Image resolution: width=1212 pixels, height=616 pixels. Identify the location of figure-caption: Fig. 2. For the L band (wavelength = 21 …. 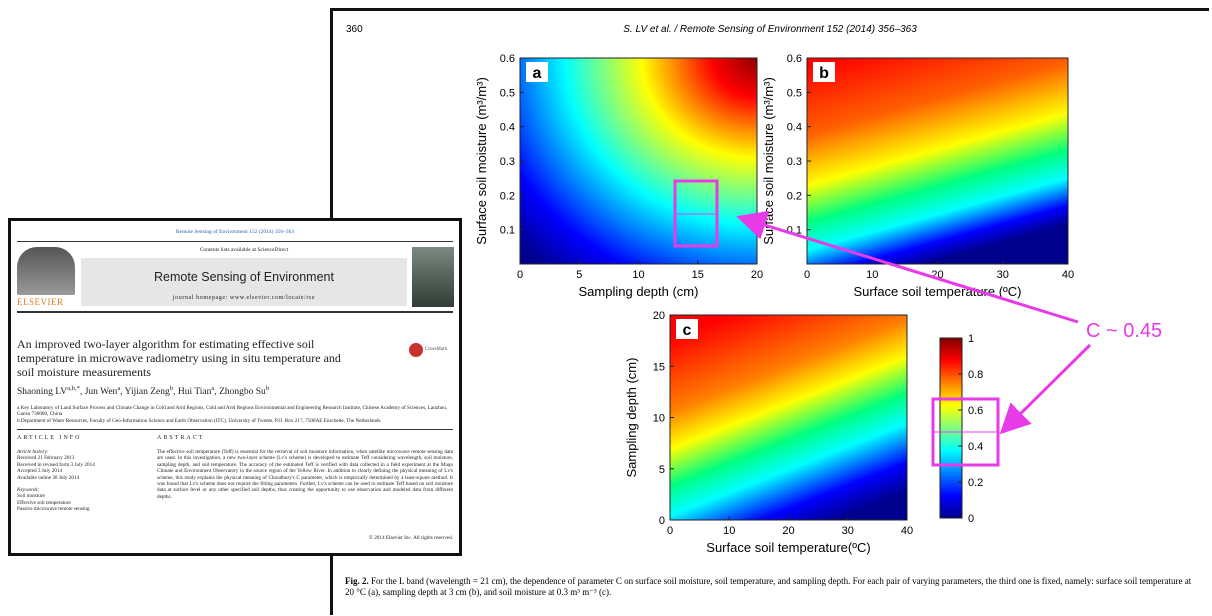
(772, 587).